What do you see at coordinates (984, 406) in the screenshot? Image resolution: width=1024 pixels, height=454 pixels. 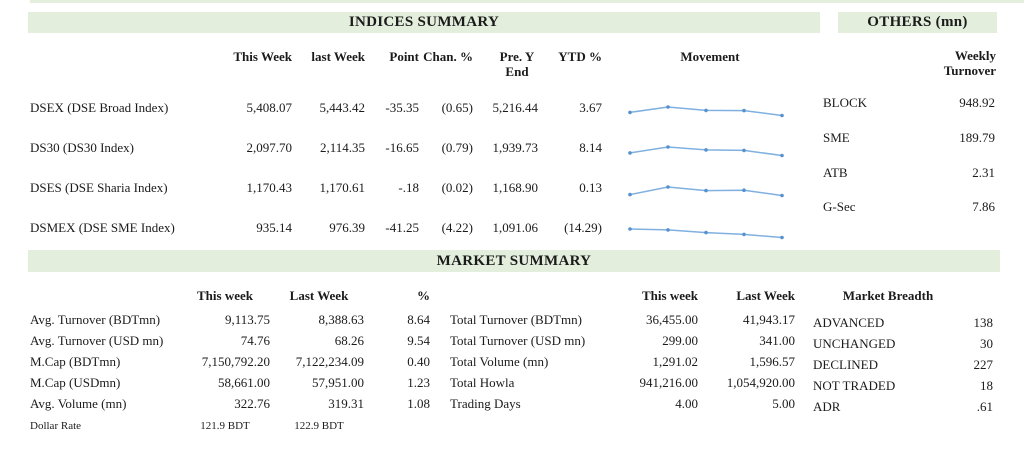 I see `breadth-value: .61` at bounding box center [984, 406].